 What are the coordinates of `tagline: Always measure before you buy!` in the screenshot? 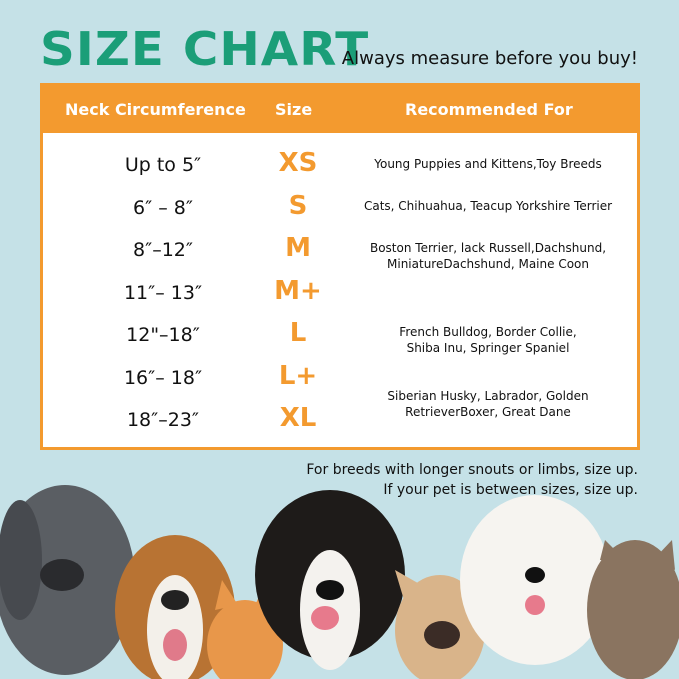 It's located at (489, 58).